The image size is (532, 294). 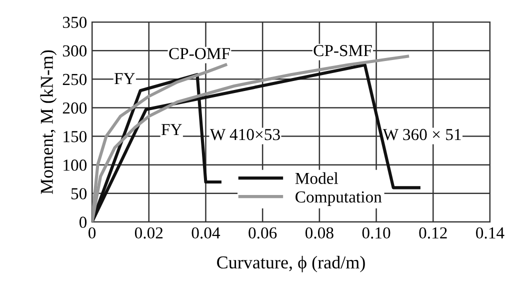 What do you see at coordinates (74, 108) in the screenshot?
I see `y-tick-label: 200` at bounding box center [74, 108].